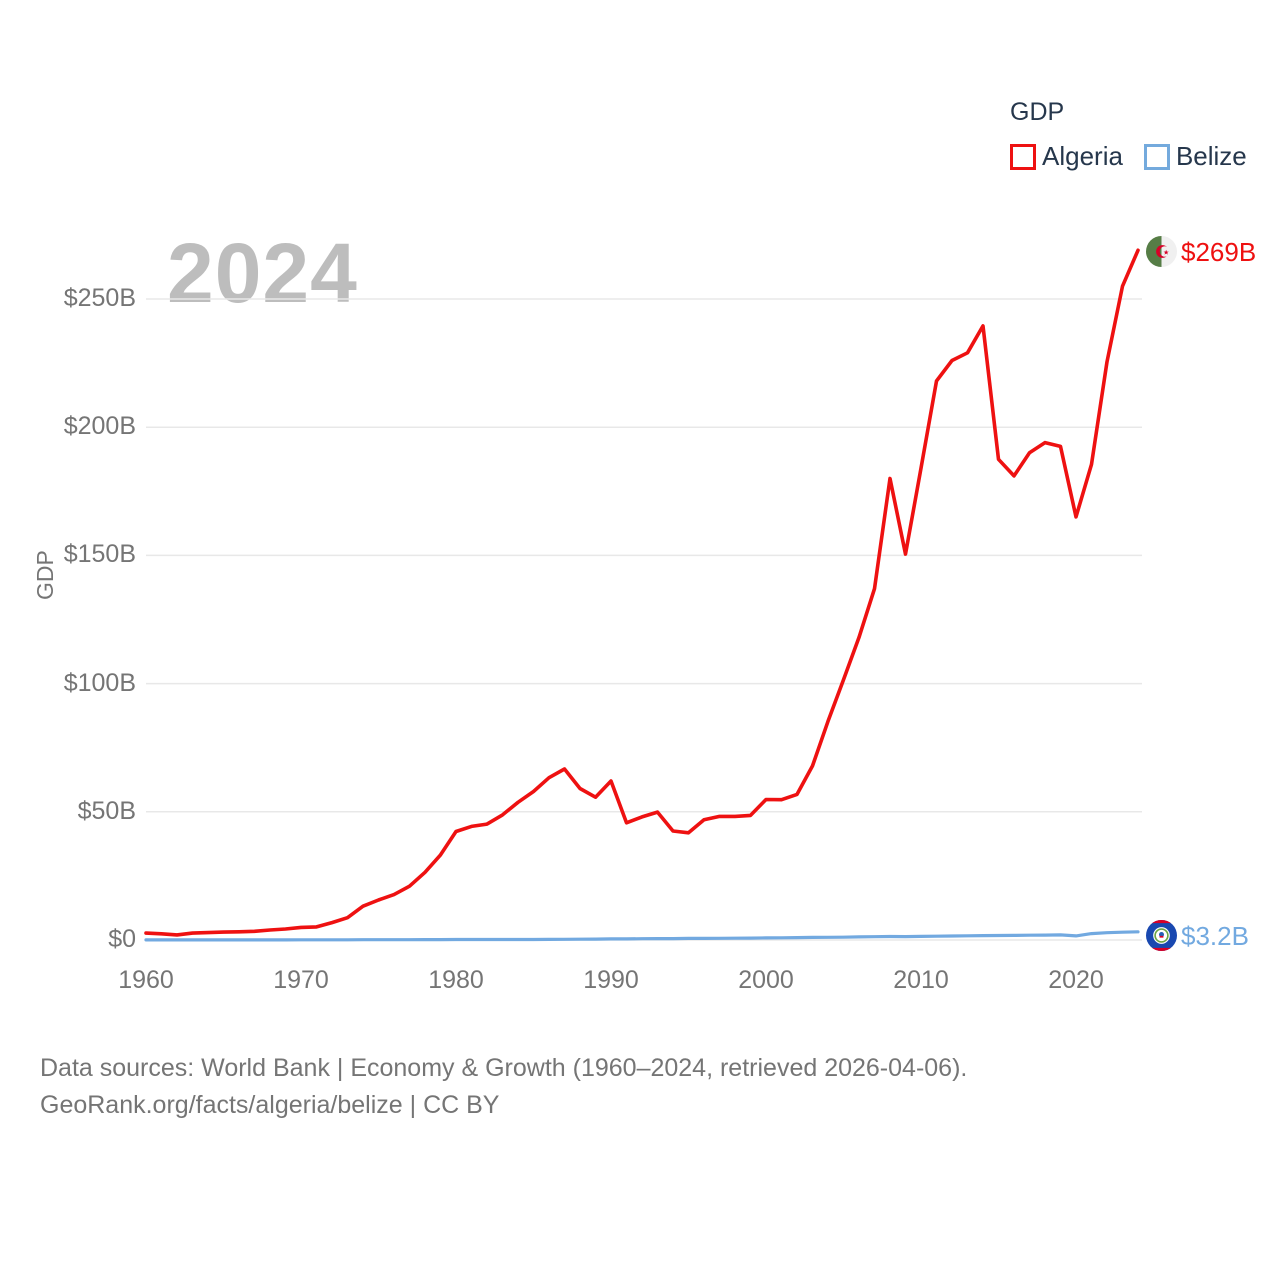  What do you see at coordinates (99, 426) in the screenshot?
I see `y-axis-tick-label: $200B` at bounding box center [99, 426].